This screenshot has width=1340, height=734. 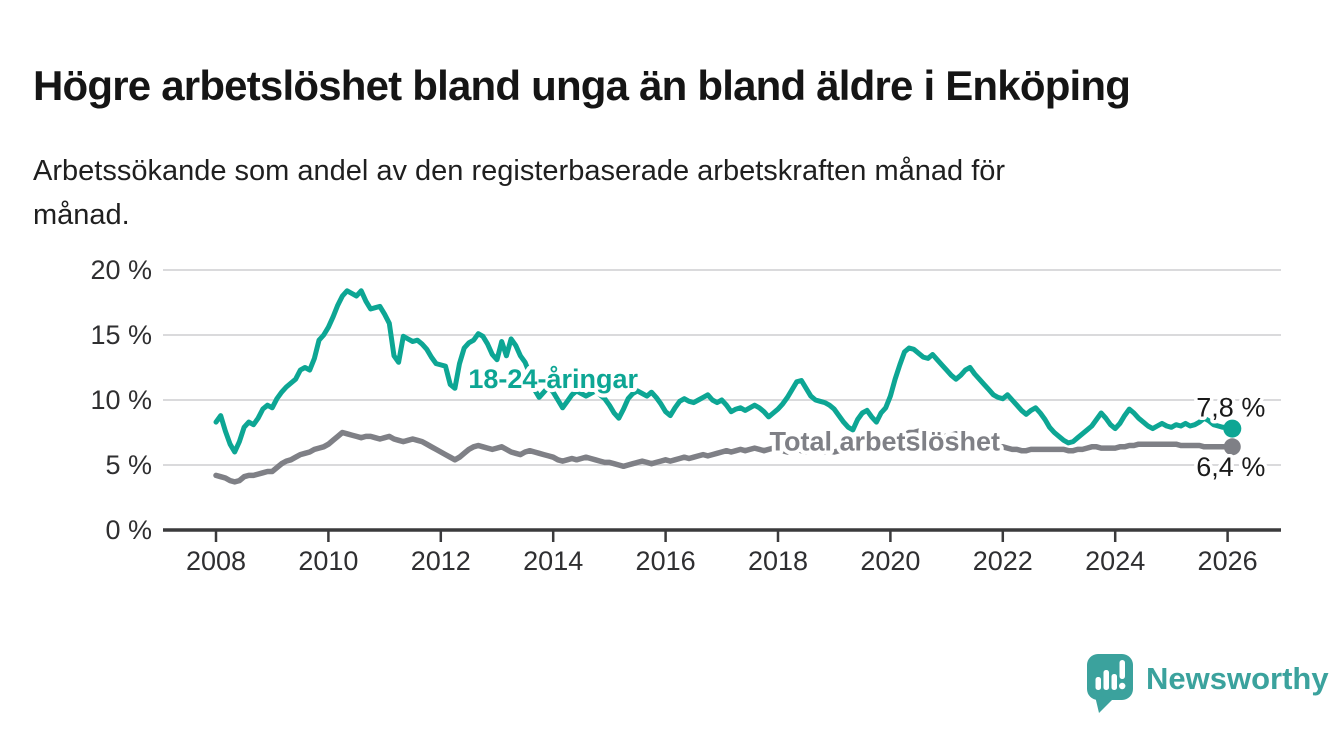 What do you see at coordinates (1122, 669) in the screenshot?
I see `logo-exclamation-bar` at bounding box center [1122, 669].